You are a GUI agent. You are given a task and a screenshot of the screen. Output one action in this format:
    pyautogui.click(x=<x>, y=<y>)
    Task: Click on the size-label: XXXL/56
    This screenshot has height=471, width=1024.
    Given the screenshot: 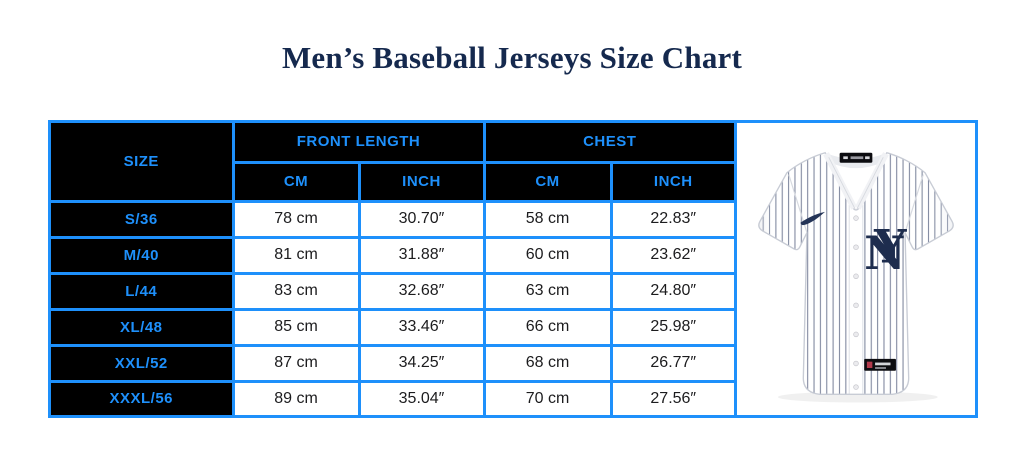 What is the action you would take?
    pyautogui.click(x=142, y=398)
    